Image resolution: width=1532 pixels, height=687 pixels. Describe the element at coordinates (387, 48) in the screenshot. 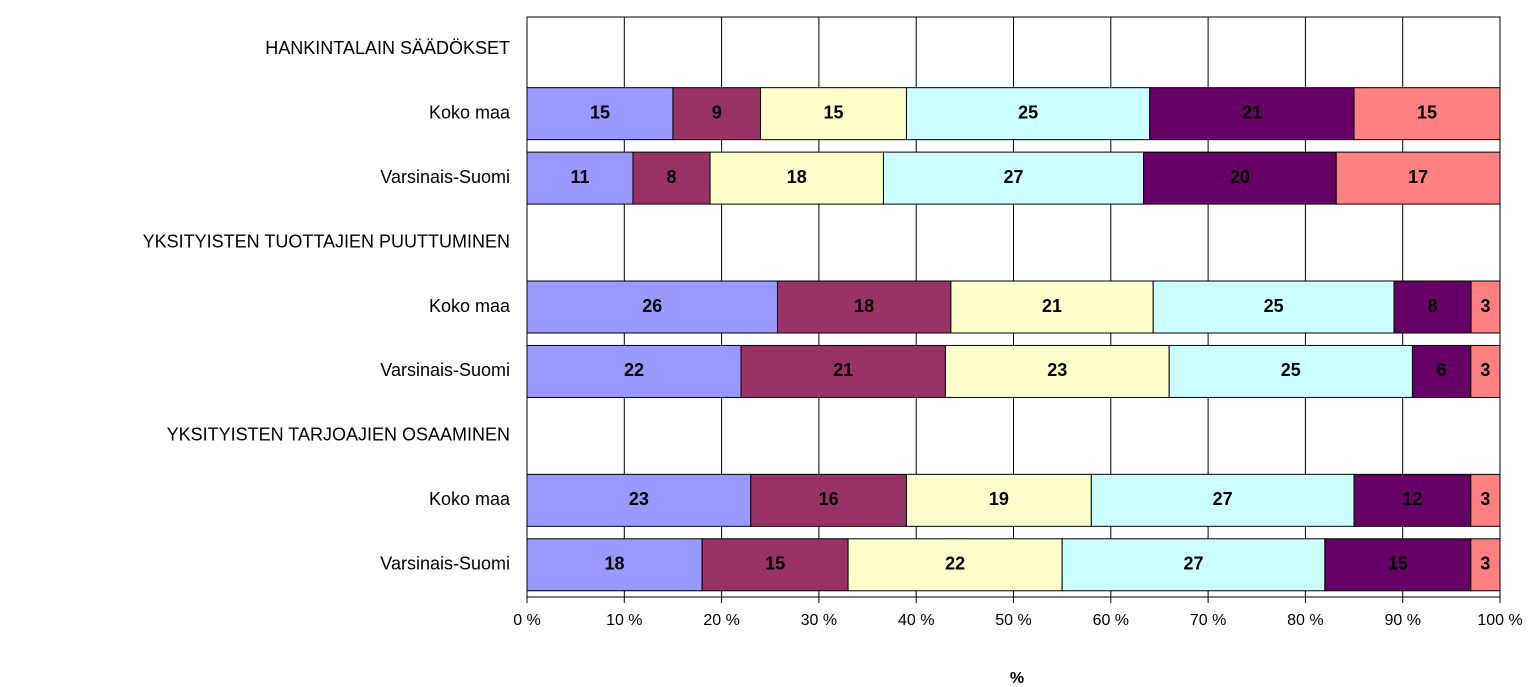

I see `y-tick-label: HANKINTALAIN SÄÄDÖKSET` at that location.